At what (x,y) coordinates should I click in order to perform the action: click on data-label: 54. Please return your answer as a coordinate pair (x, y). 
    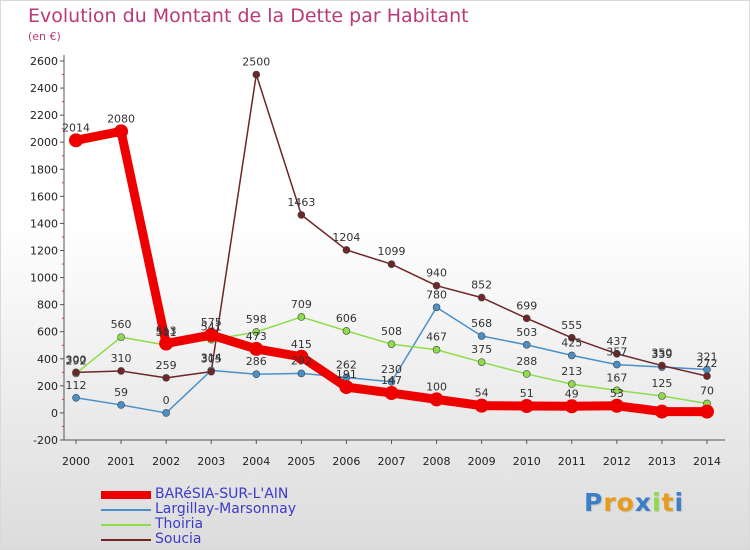
    Looking at the image, I should click on (482, 393).